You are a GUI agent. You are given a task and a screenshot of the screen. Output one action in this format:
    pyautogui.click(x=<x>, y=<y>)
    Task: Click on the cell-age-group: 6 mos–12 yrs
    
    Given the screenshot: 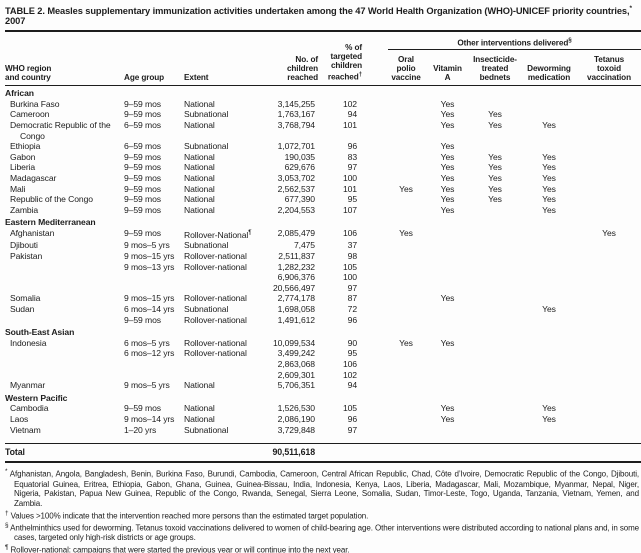 What is the action you would take?
    pyautogui.click(x=149, y=353)
    